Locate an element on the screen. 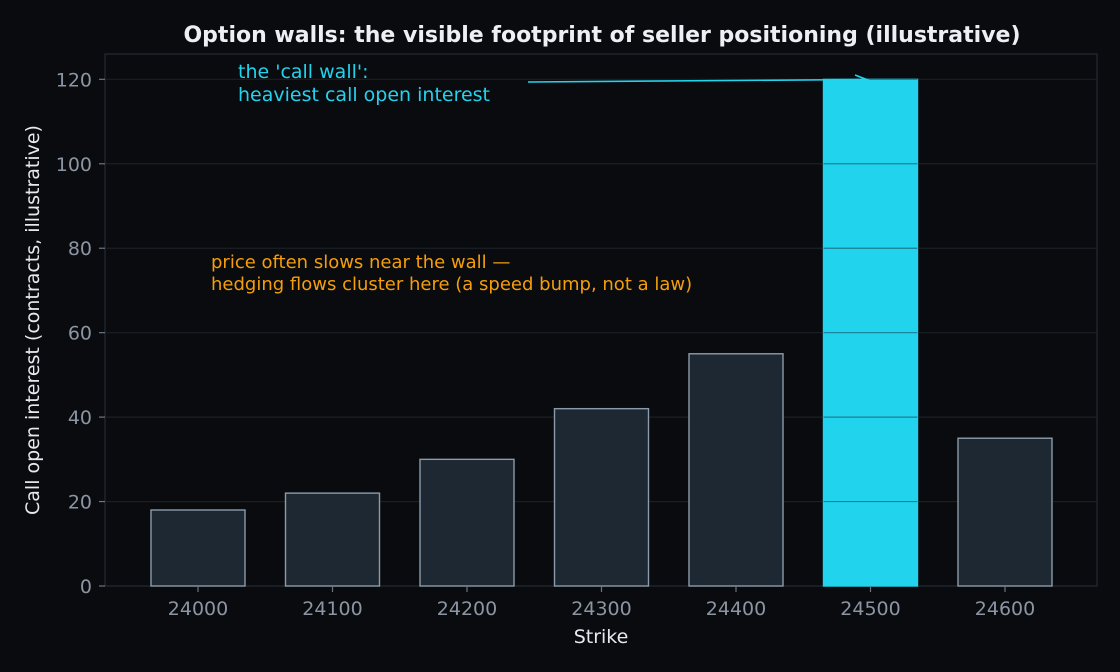 Image resolution: width=1120 pixels, height=672 pixels. y-axis-ticks: 0 20 40 60 80 100 120 is located at coordinates (80, 333).